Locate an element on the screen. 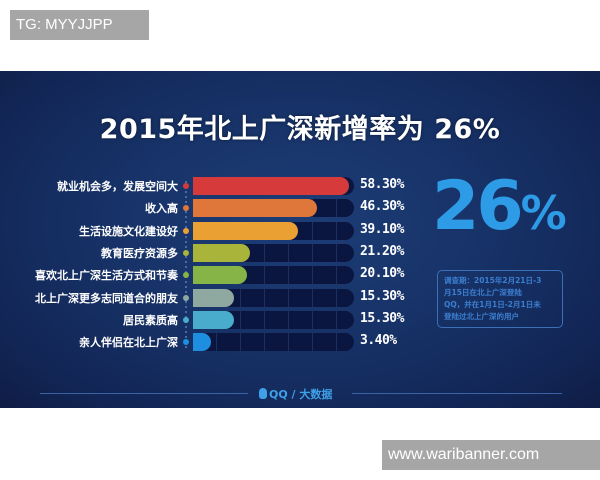  bar-value-label: 21.20% is located at coordinates (382, 251).